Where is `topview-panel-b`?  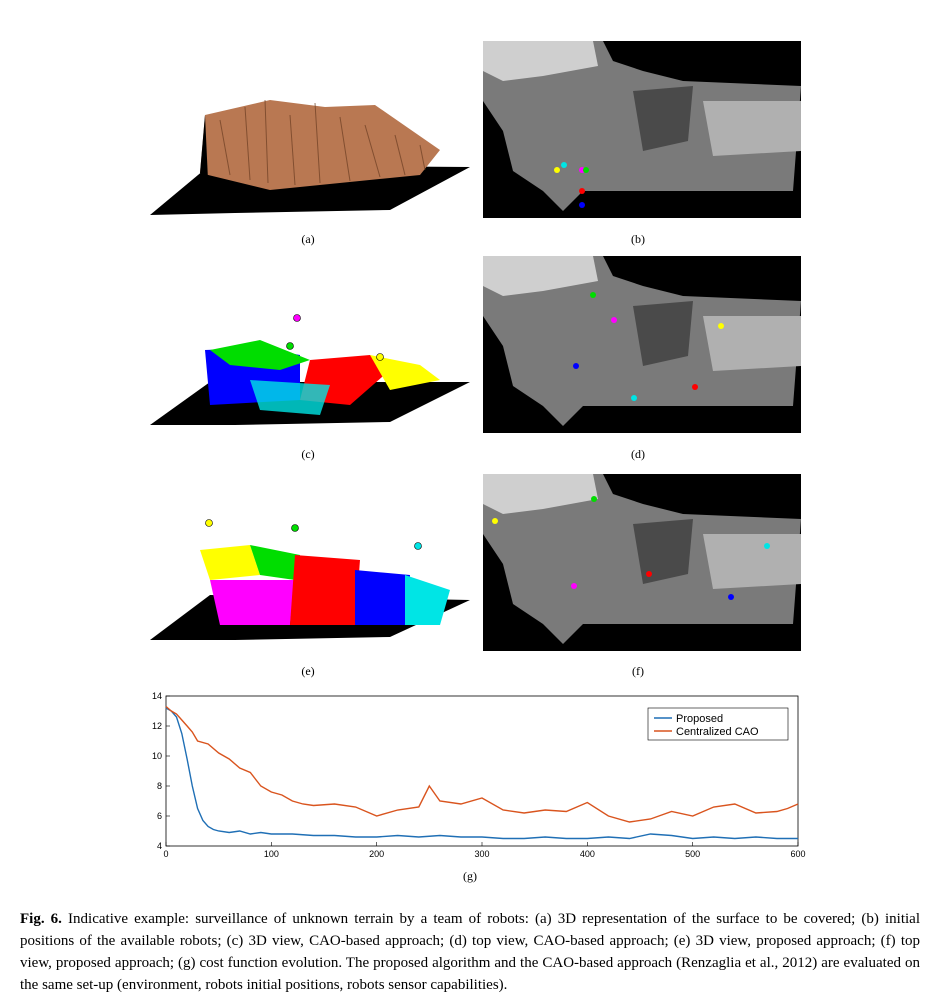 topview-panel-b is located at coordinates (642, 129).